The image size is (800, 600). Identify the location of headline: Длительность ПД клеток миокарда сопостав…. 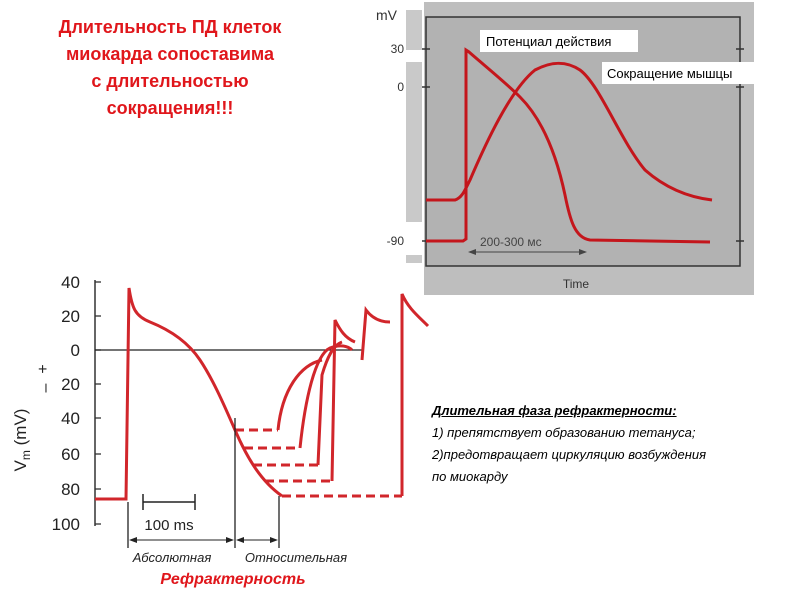
(170, 68).